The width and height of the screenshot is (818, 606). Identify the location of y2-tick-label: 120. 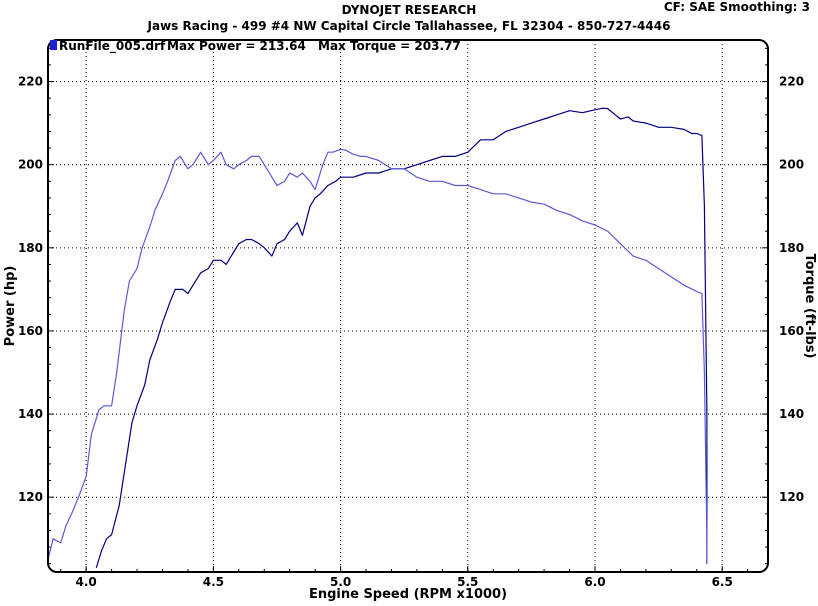
(791, 497).